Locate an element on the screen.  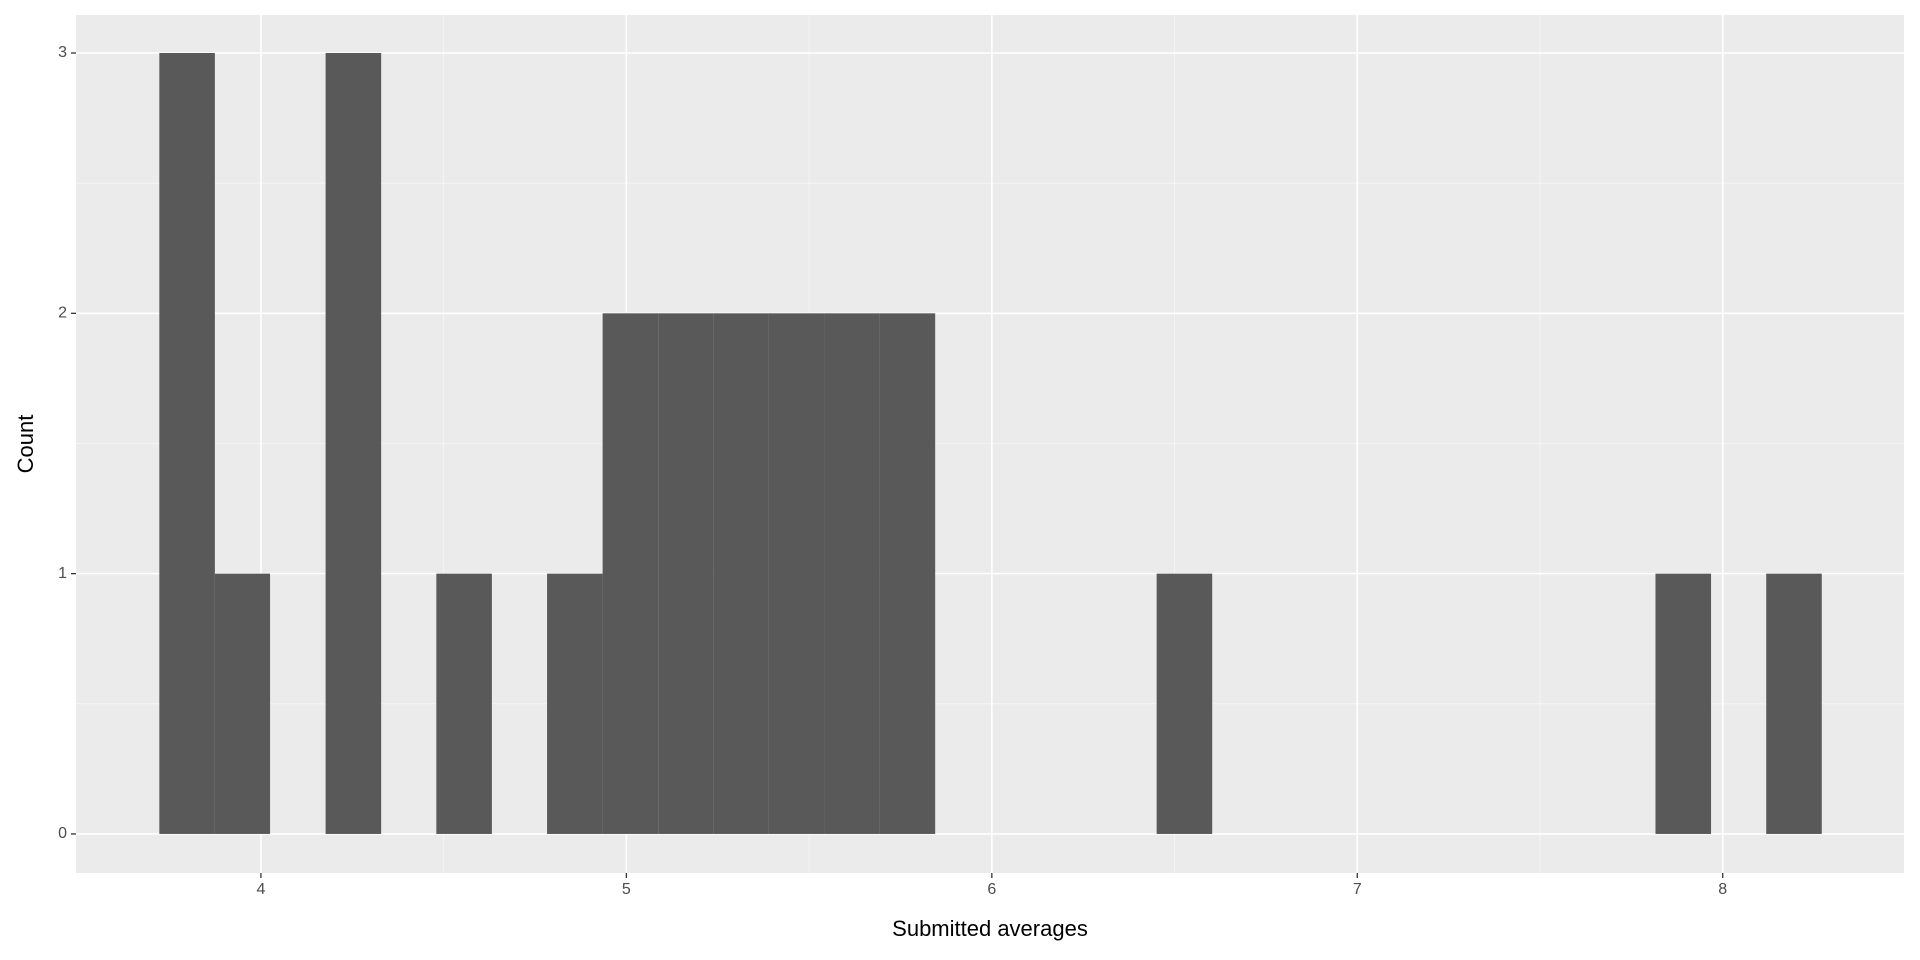
x-tick-label: 6 is located at coordinates (991, 889).